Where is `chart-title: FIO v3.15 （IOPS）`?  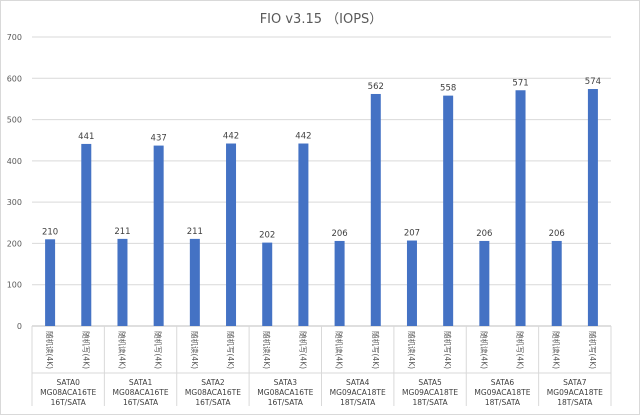 chart-title: FIO v3.15 （IOPS） is located at coordinates (321, 19).